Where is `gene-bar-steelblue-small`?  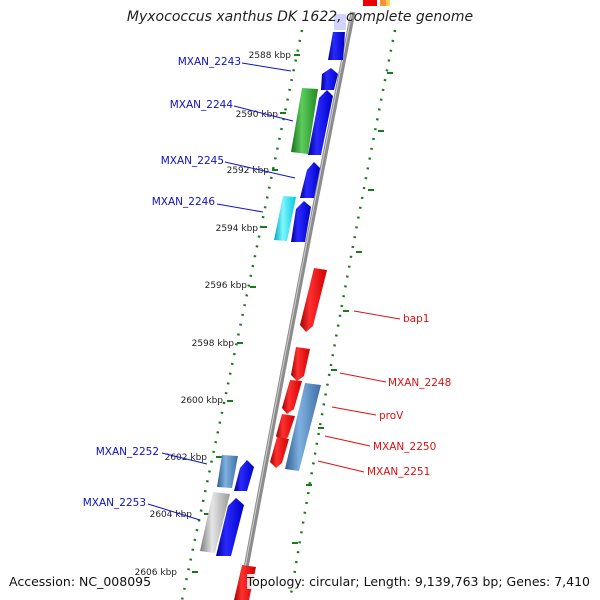 gene-bar-steelblue-small is located at coordinates (227, 471).